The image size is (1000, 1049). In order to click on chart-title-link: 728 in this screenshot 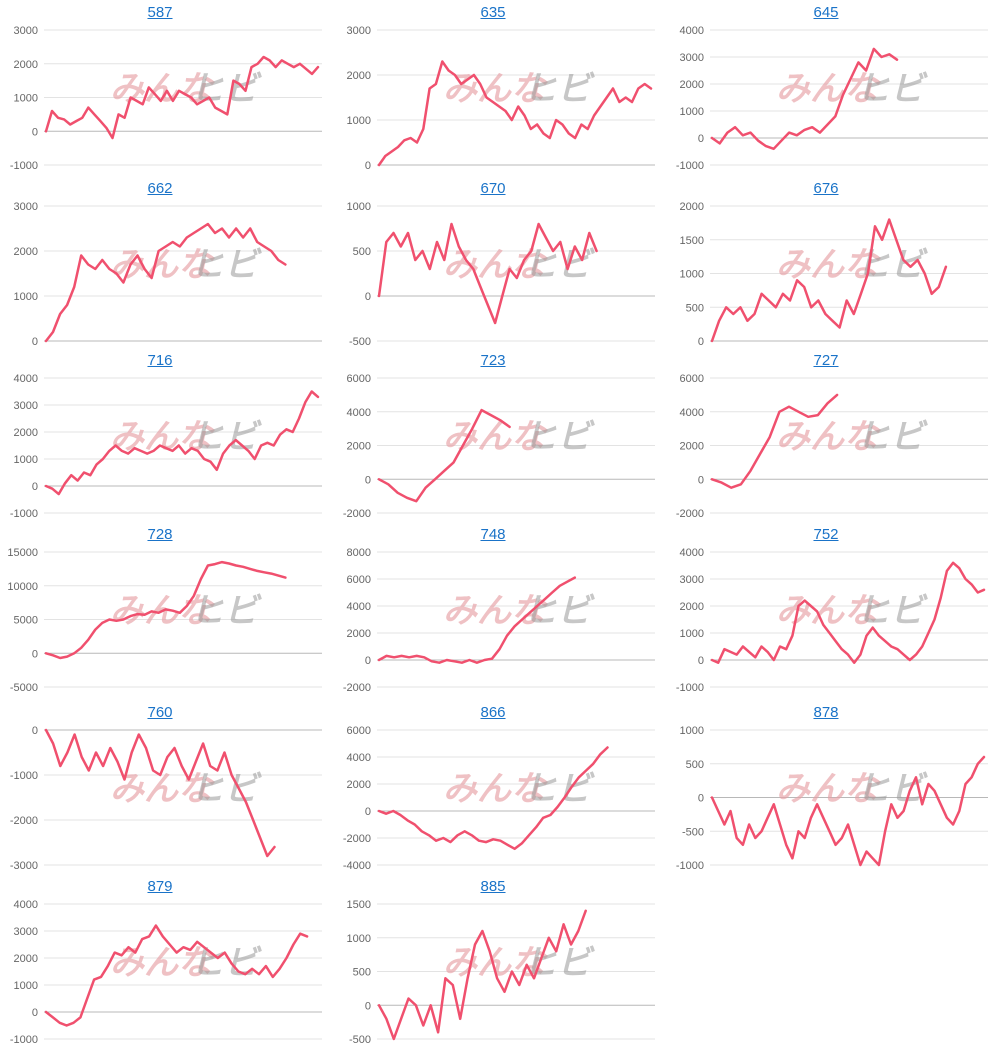, I will do `click(160, 534)`.